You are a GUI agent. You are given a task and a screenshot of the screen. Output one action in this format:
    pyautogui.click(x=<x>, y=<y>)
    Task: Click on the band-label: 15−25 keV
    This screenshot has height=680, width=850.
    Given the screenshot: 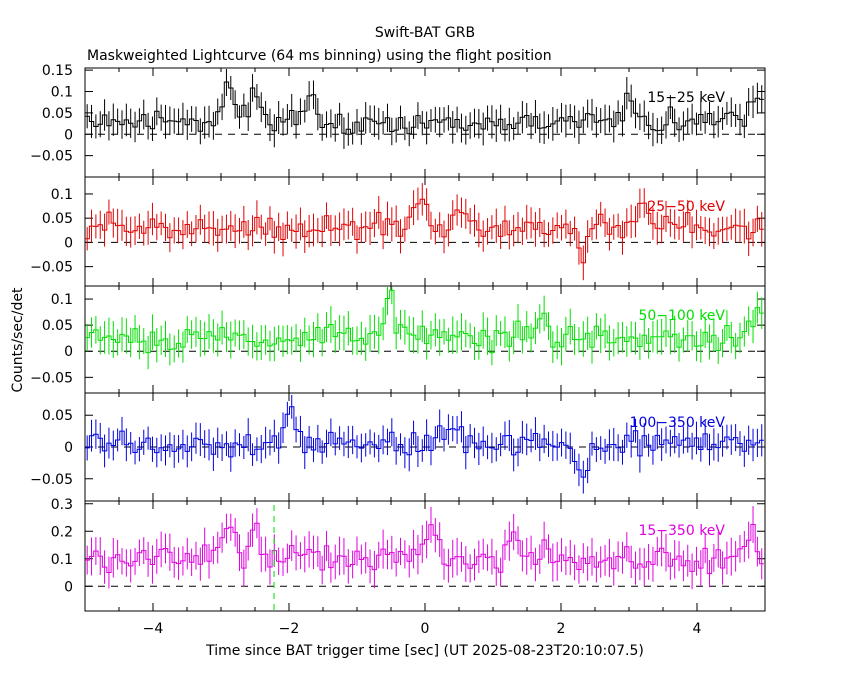 What is the action you would take?
    pyautogui.click(x=686, y=98)
    